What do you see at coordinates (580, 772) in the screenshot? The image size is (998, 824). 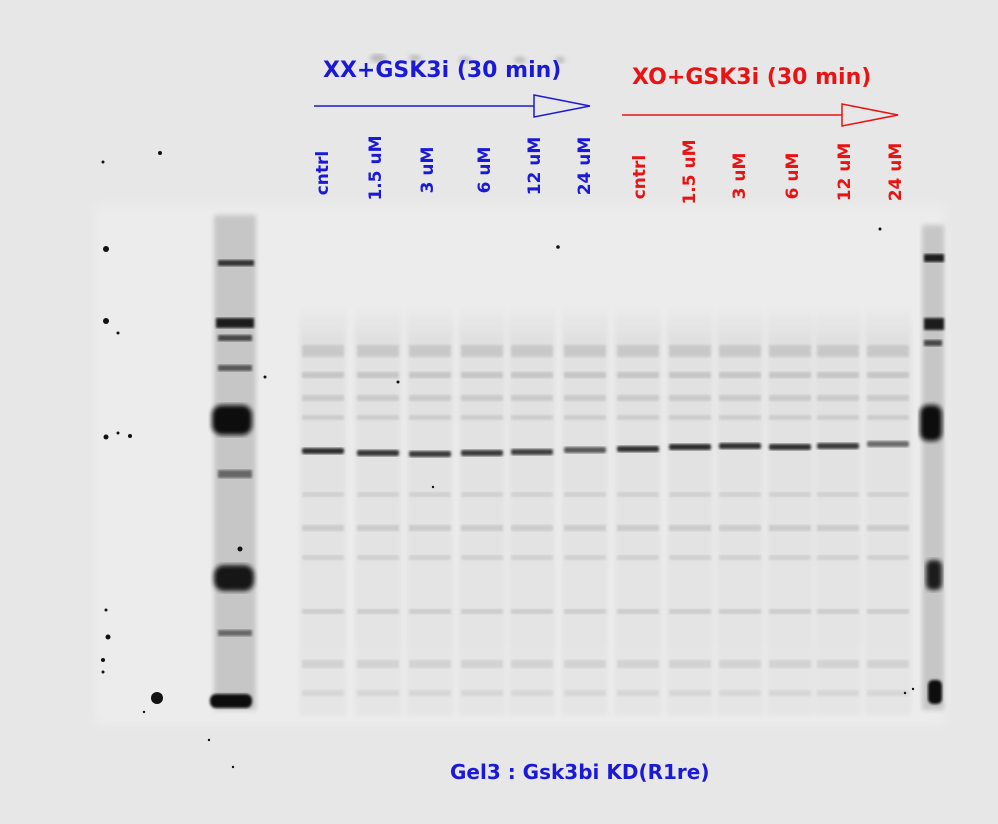 I see `gel-caption: Gel3 : Gsk3bi KD(R1re)` at bounding box center [580, 772].